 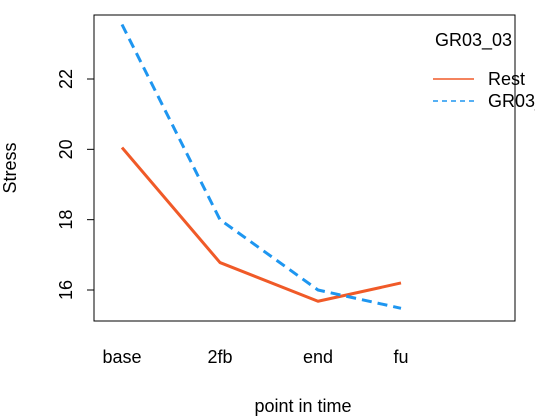 I want to click on y-axis: 16 18 20 22, so click(x=75, y=184).